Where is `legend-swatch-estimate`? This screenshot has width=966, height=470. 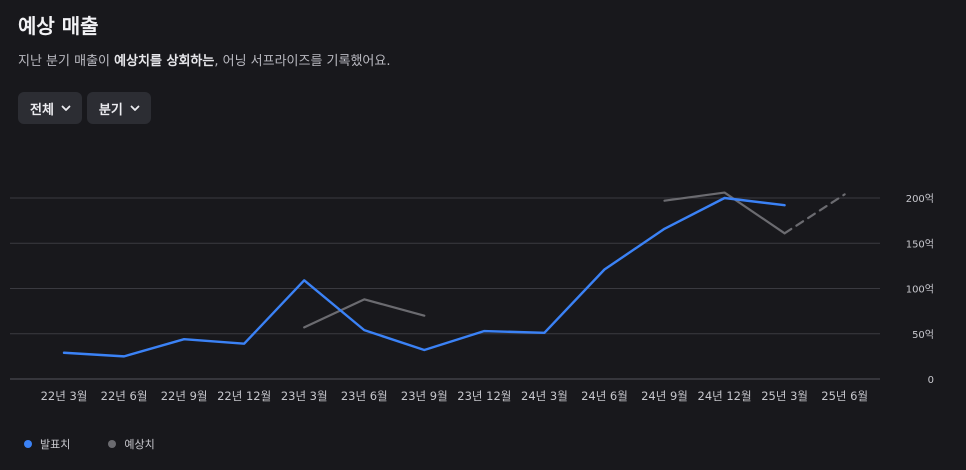
legend-swatch-estimate is located at coordinates (112, 444).